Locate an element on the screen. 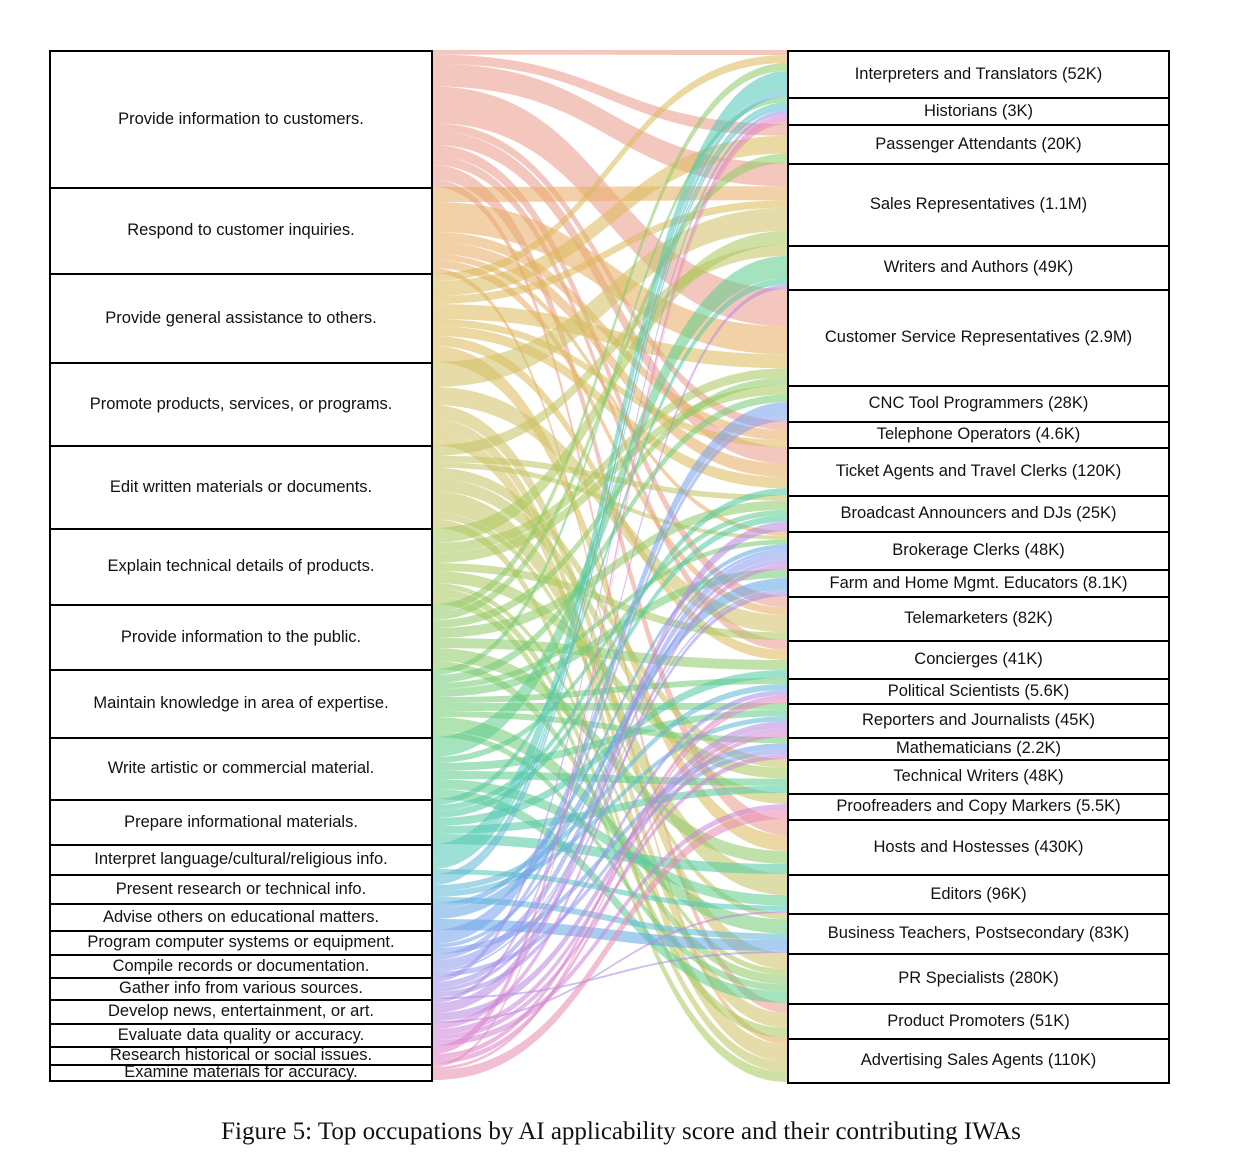 This screenshot has height=1168, width=1242. iwa-node-label: Compile records or documentation. is located at coordinates (241, 965).